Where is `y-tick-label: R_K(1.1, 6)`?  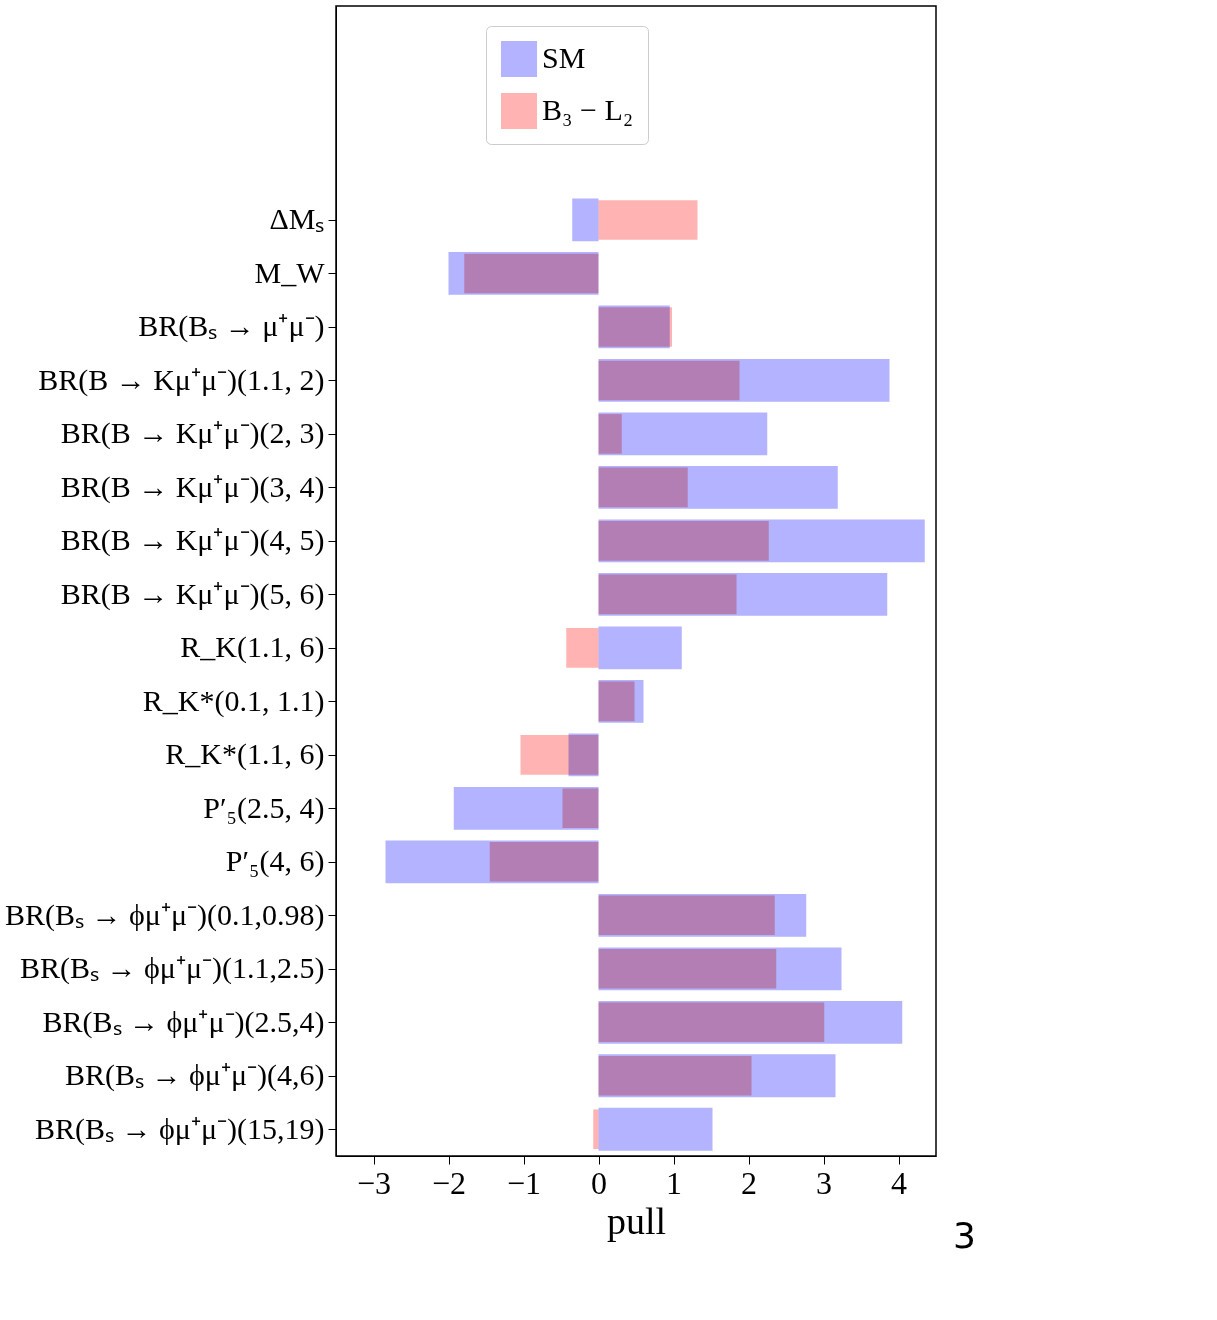
y-tick-label: R_K(1.1, 6) is located at coordinates (252, 647).